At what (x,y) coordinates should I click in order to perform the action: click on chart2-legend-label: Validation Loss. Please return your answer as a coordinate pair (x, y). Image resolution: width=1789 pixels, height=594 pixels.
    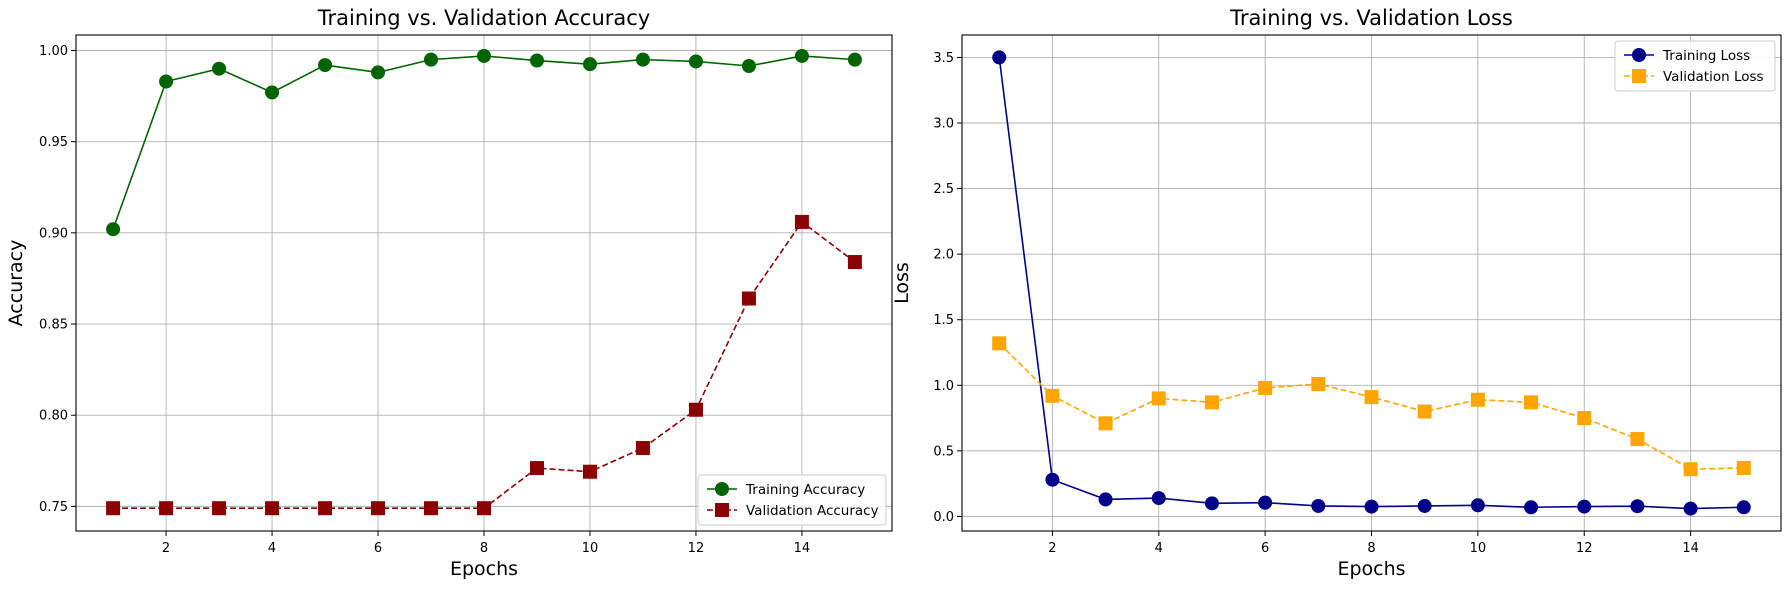
    Looking at the image, I should click on (1713, 77).